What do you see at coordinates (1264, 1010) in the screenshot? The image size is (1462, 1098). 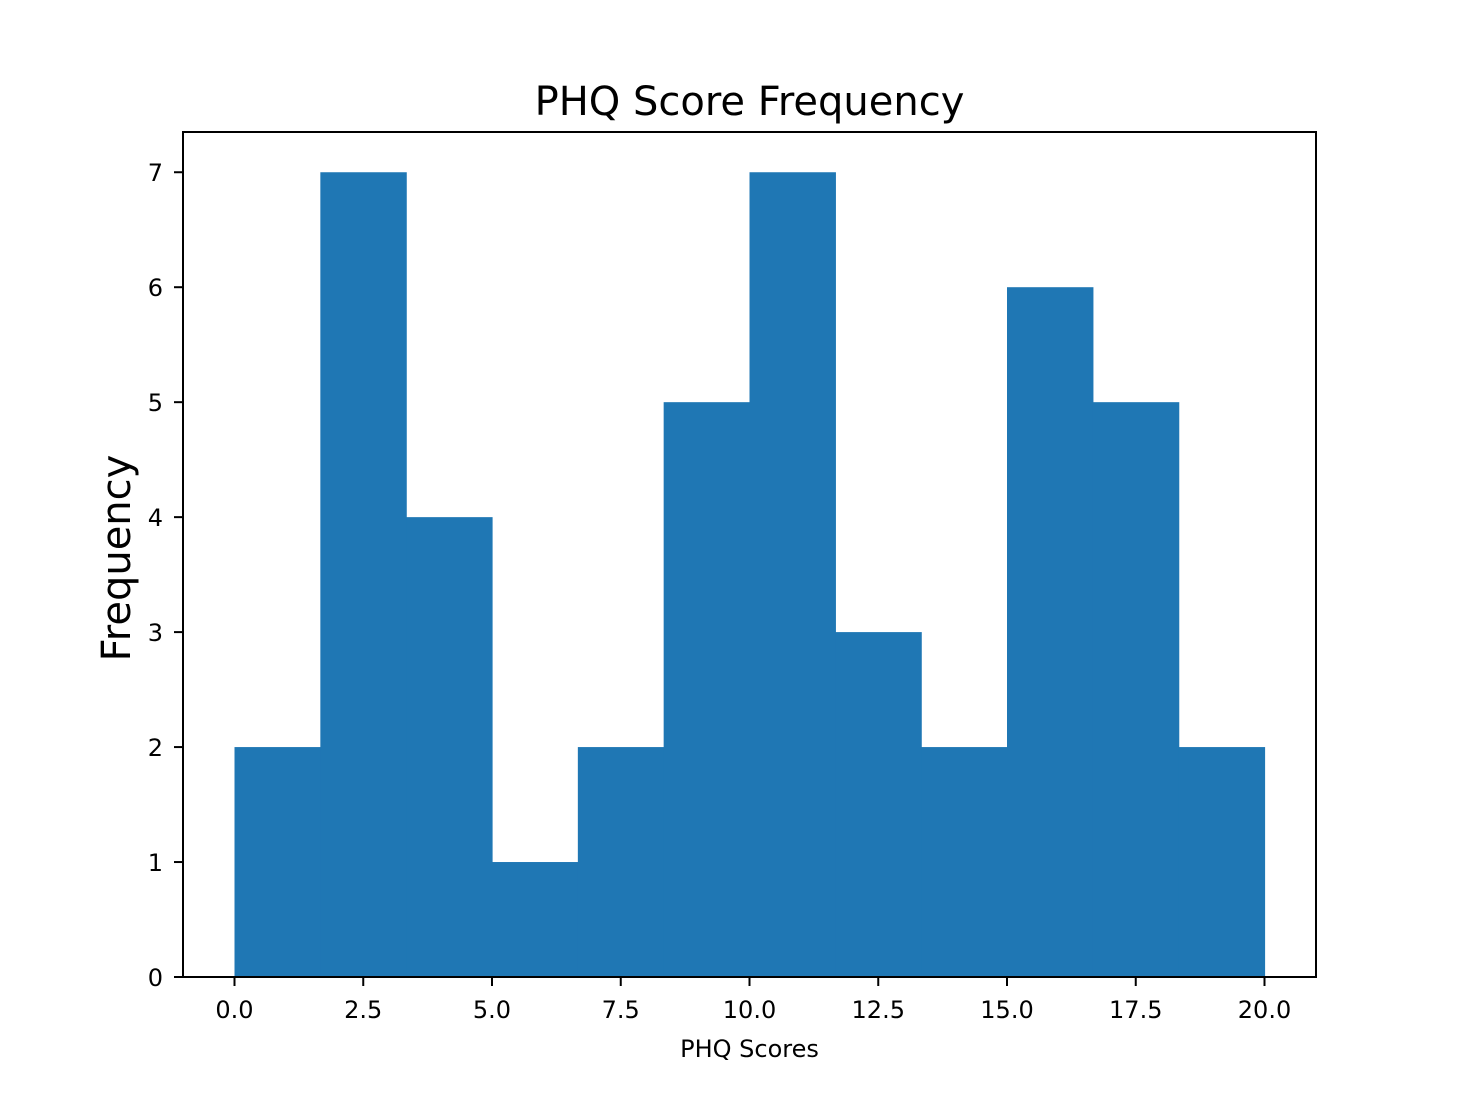 I see `x-tick-label: 20.0` at bounding box center [1264, 1010].